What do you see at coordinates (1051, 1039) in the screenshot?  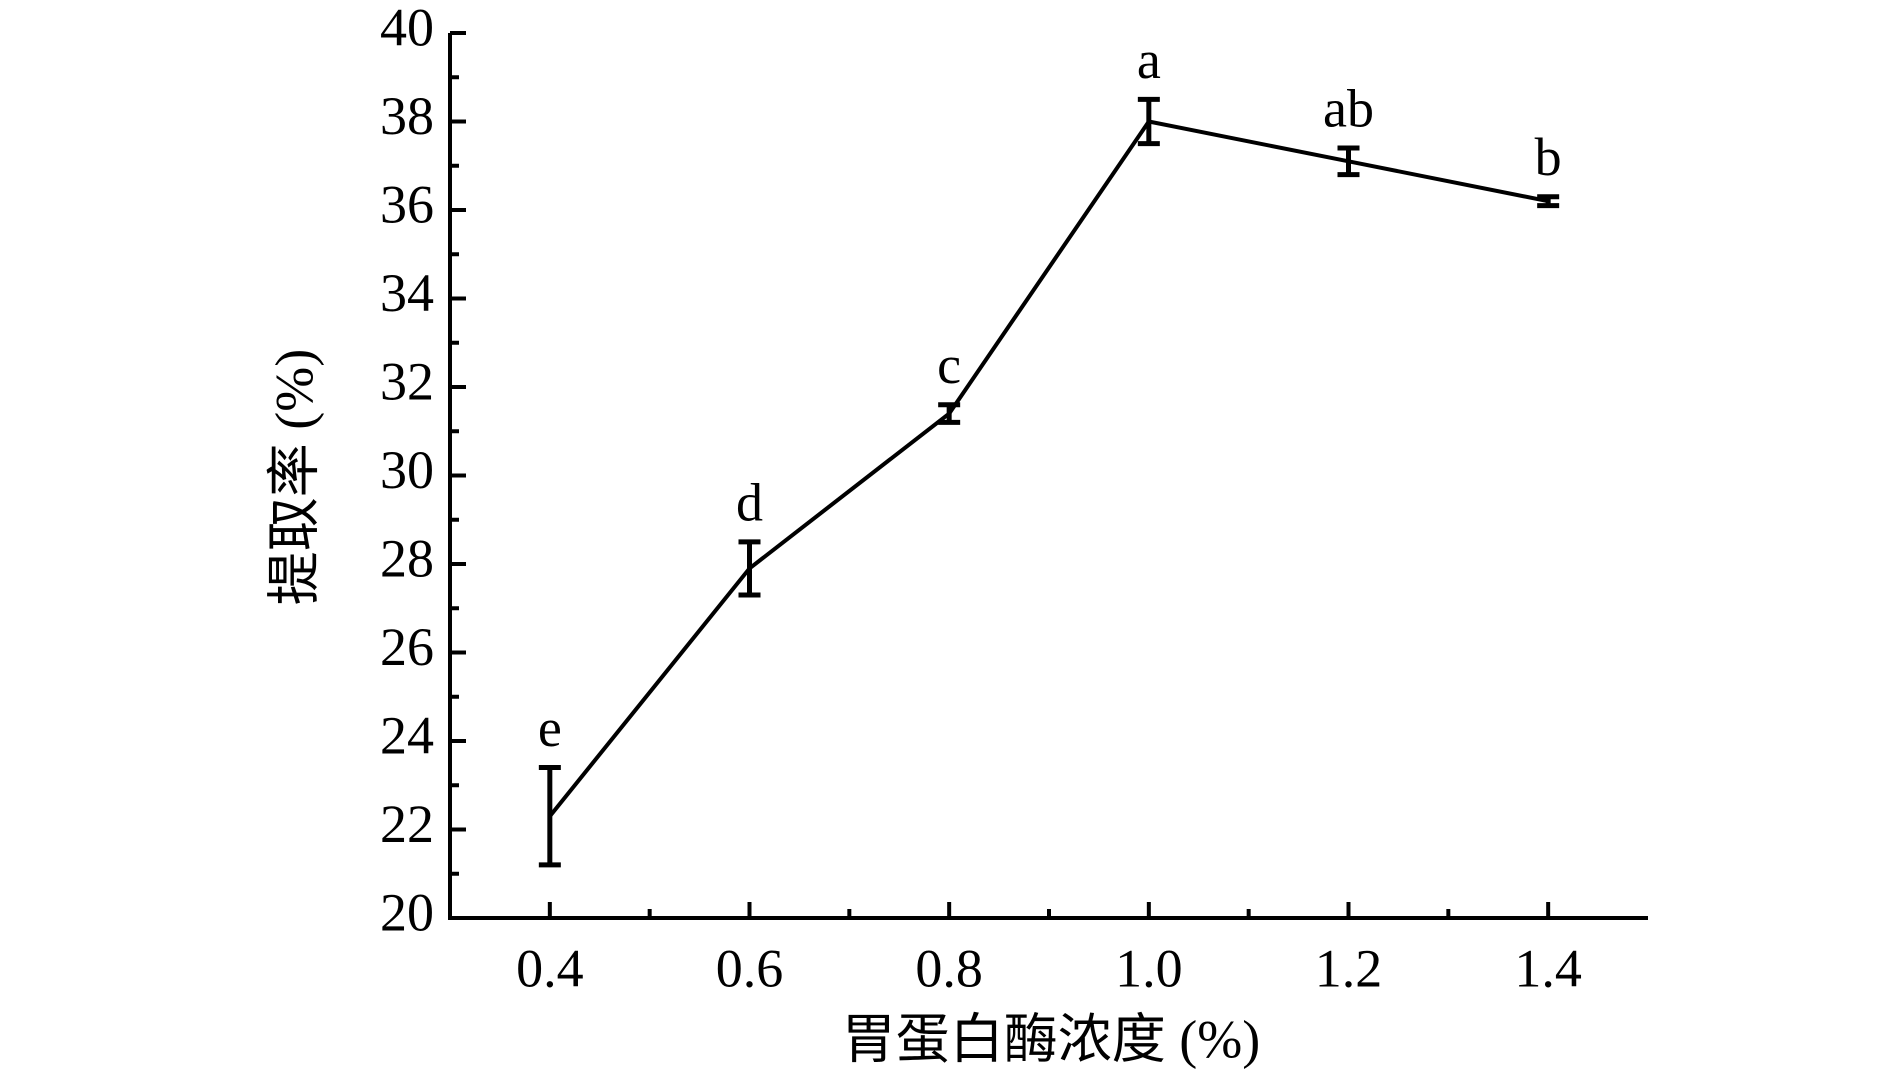 I see `x-axis-title: 胃蛋白酶浓度 (%)` at bounding box center [1051, 1039].